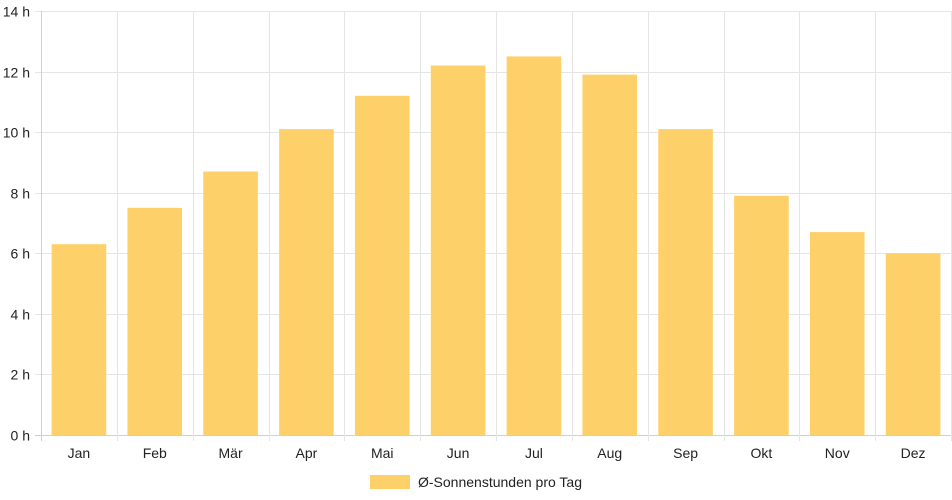 The height and width of the screenshot is (500, 952). What do you see at coordinates (155, 453) in the screenshot?
I see `x-tick-label: Feb` at bounding box center [155, 453].